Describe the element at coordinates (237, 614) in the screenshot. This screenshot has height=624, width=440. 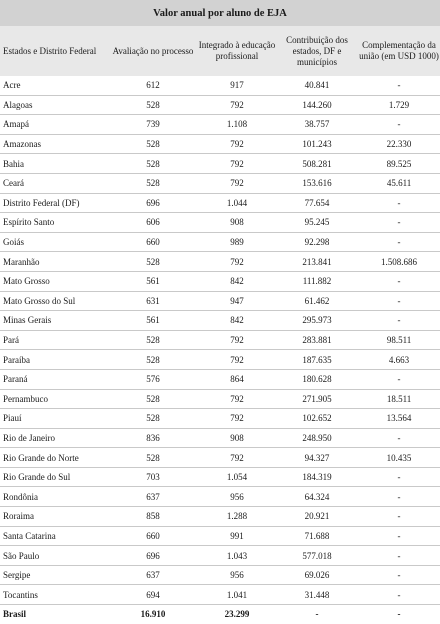
I see `total-integrado-cell: 23.299` at that location.